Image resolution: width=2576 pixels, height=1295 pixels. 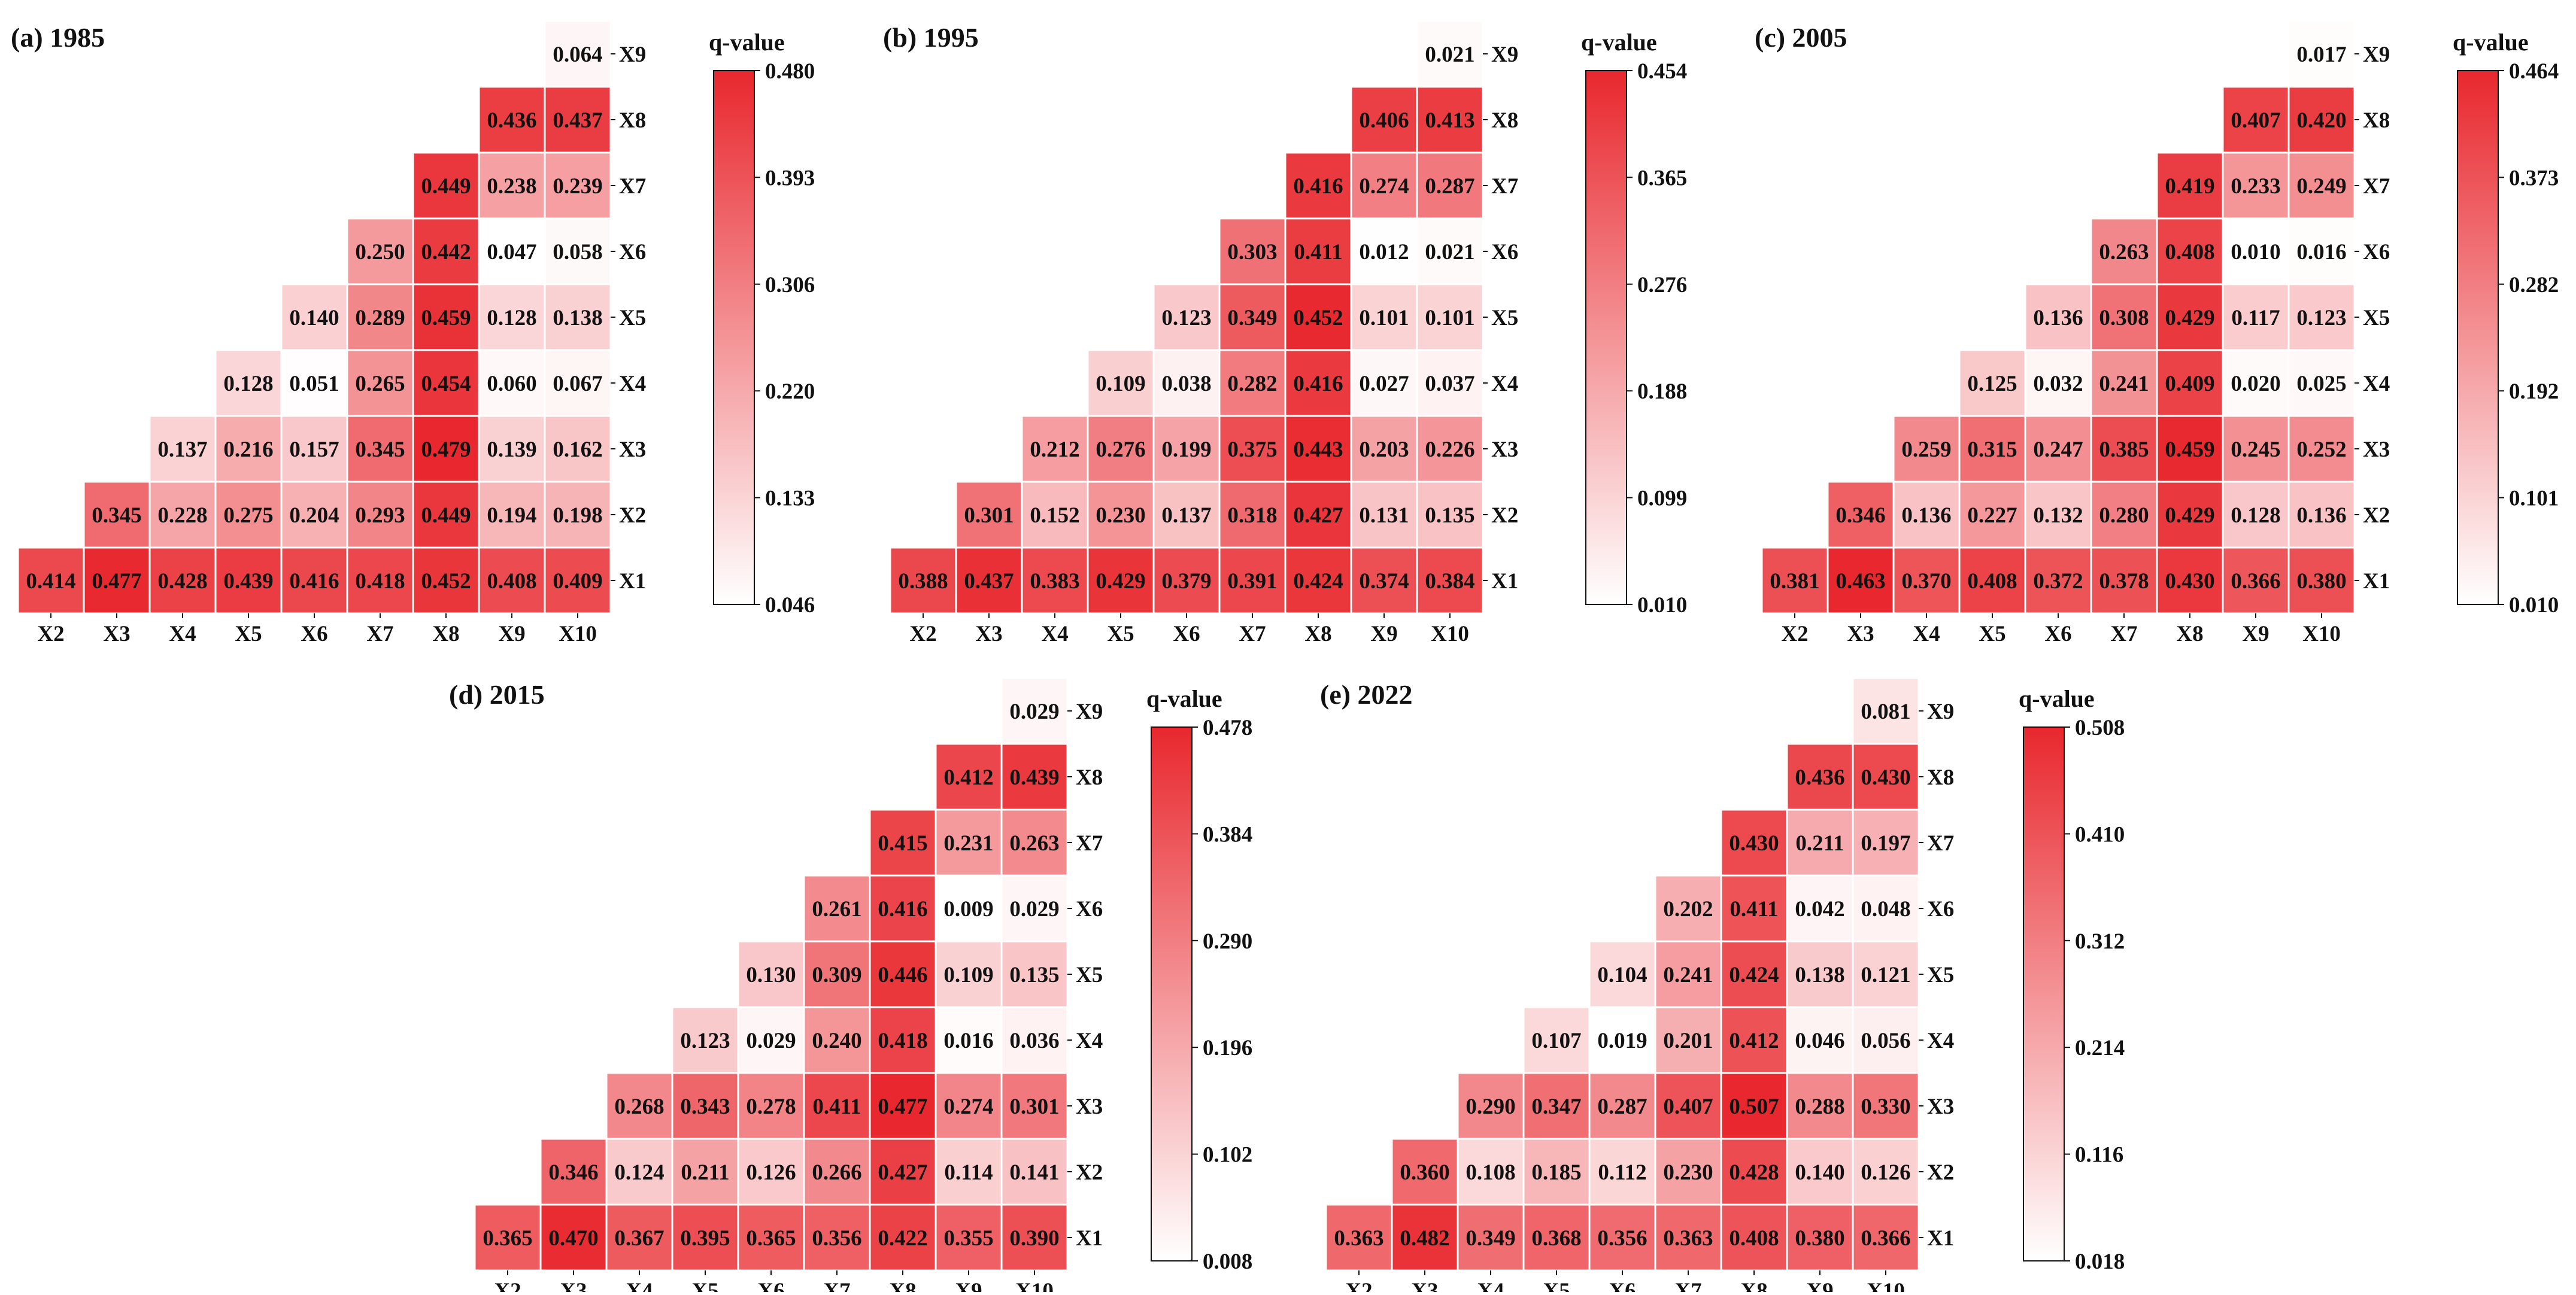 What do you see at coordinates (1886, 1107) in the screenshot?
I see `cell-value-label: 0.330` at bounding box center [1886, 1107].